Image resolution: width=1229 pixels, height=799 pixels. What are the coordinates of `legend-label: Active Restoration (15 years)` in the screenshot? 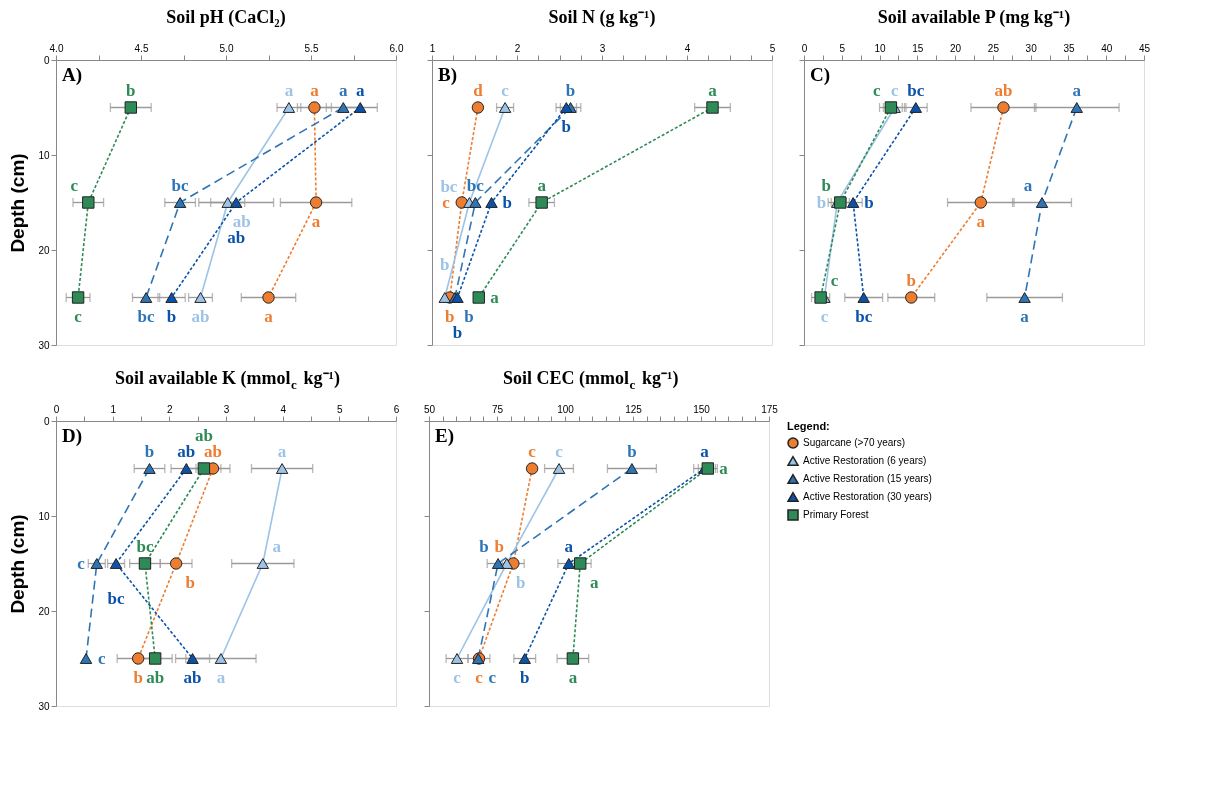 It's located at (867, 478).